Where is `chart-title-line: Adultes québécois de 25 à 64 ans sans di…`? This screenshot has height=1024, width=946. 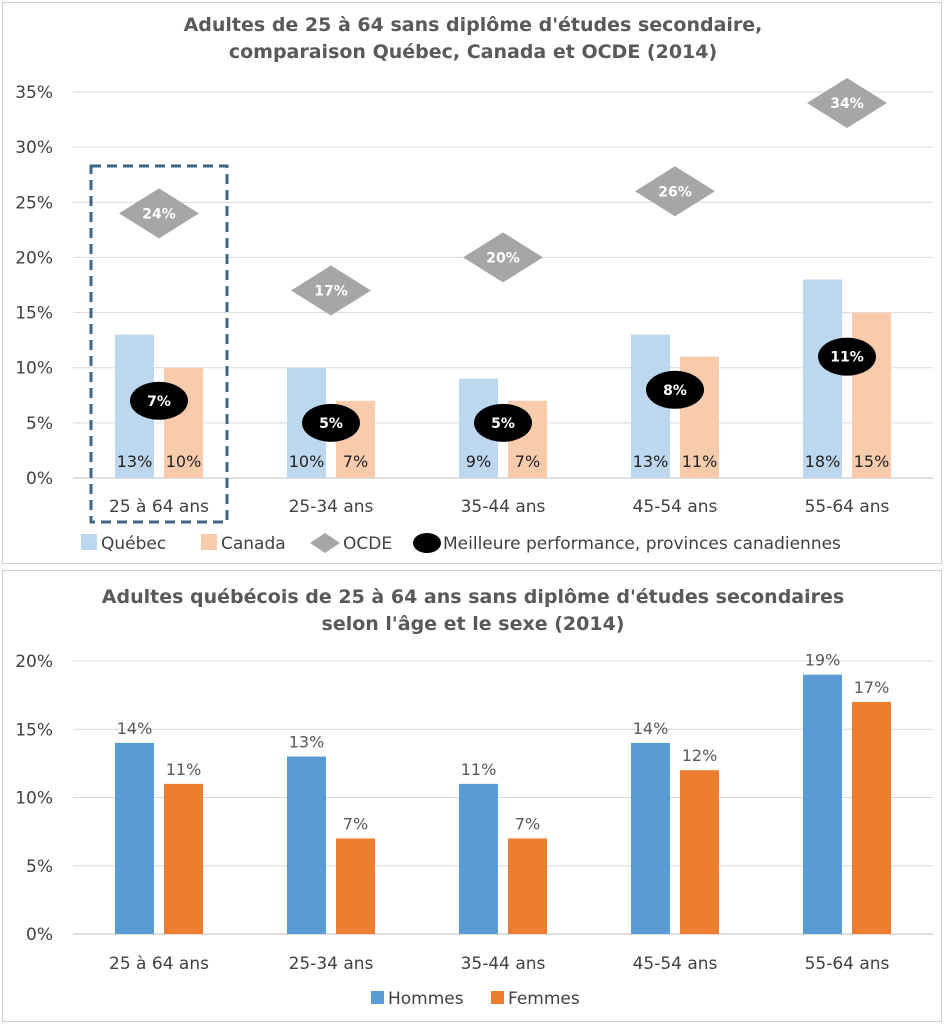
chart-title-line: Adultes québécois de 25 à 64 ans sans di… is located at coordinates (473, 597).